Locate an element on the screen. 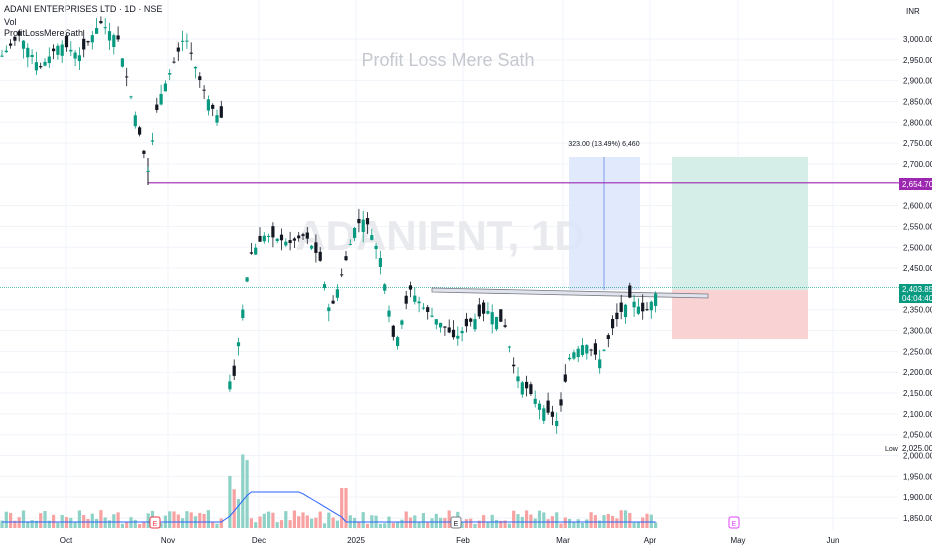 Image resolution: width=932 pixels, height=550 pixels. long-position-target is located at coordinates (740, 223).